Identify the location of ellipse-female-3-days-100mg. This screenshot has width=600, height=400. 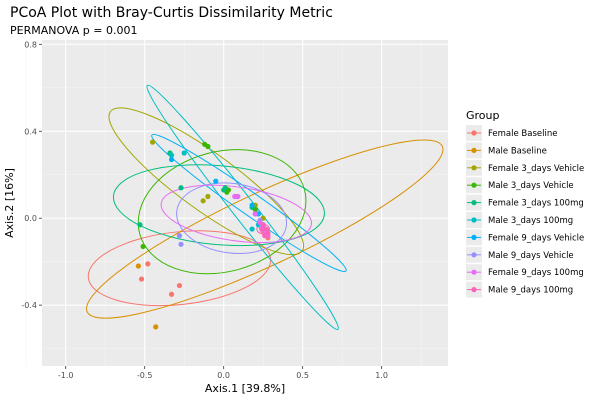
(218, 205).